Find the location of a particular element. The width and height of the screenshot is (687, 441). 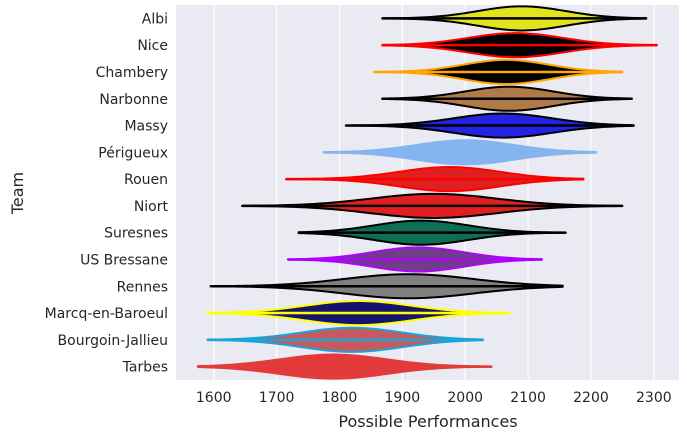

y-tick-label: US Bressane is located at coordinates (124, 260).